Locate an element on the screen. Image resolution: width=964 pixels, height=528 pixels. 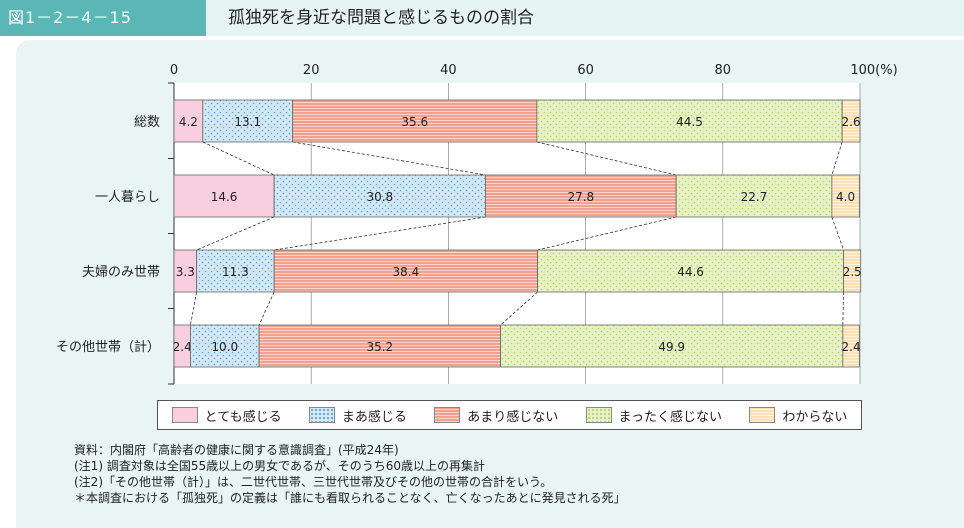
x-tick-label: 80 is located at coordinates (723, 70).